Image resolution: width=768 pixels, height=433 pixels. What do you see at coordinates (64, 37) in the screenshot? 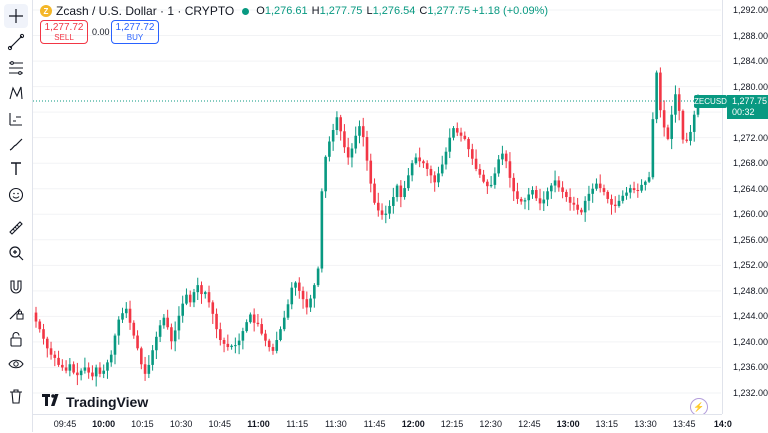
I see `sell-label: SELL` at bounding box center [64, 37].